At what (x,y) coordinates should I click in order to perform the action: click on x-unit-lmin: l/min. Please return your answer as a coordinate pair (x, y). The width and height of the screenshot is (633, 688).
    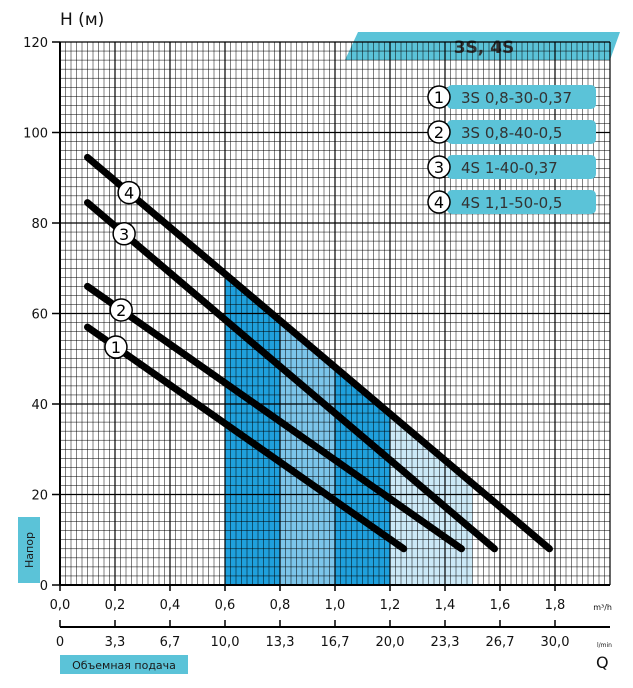
    Looking at the image, I should click on (604, 645).